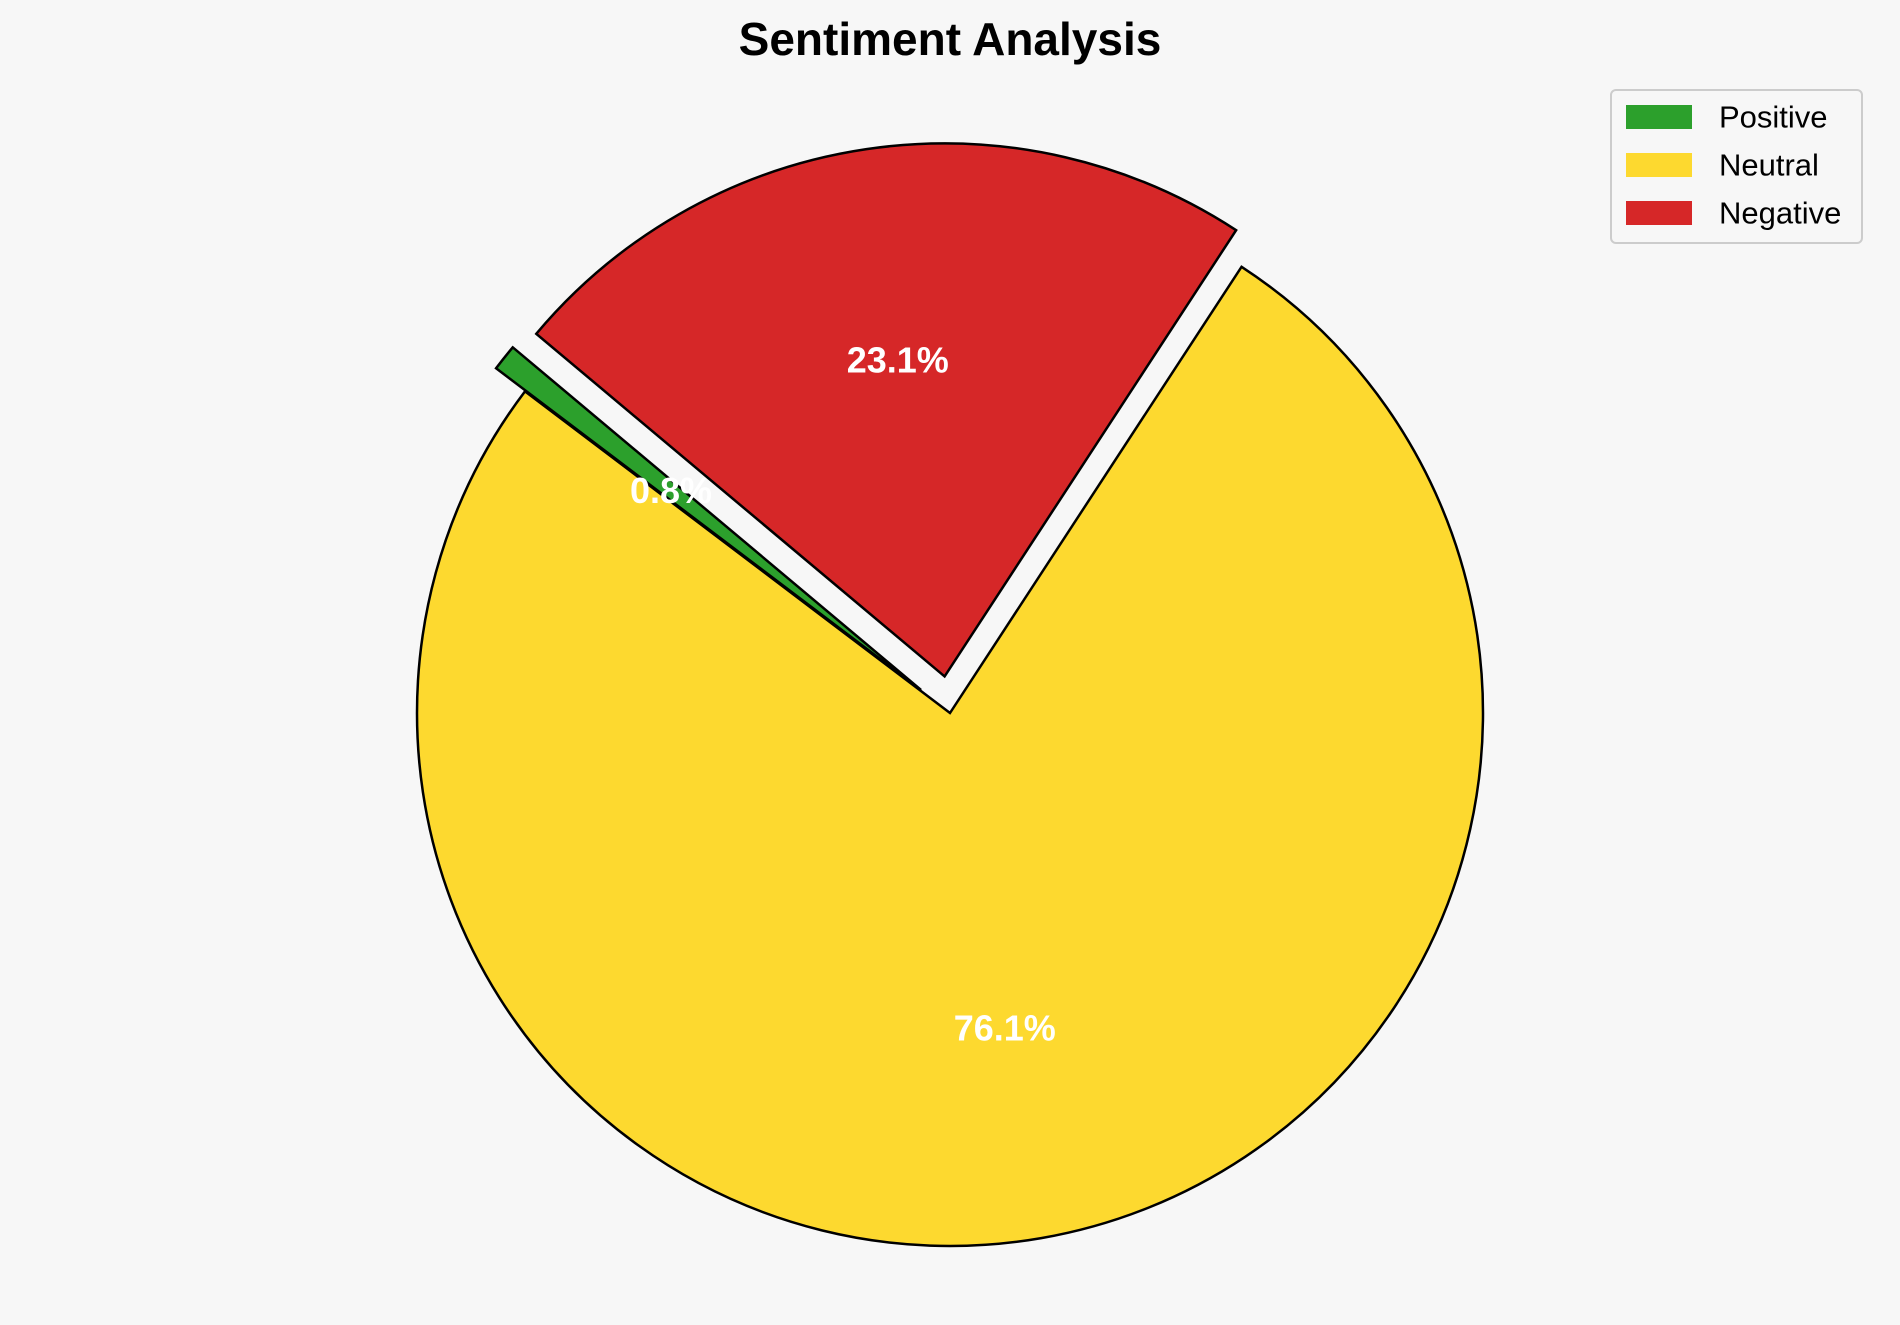  Describe the element at coordinates (1659, 165) in the screenshot. I see `legend-swatch-neutral` at that location.